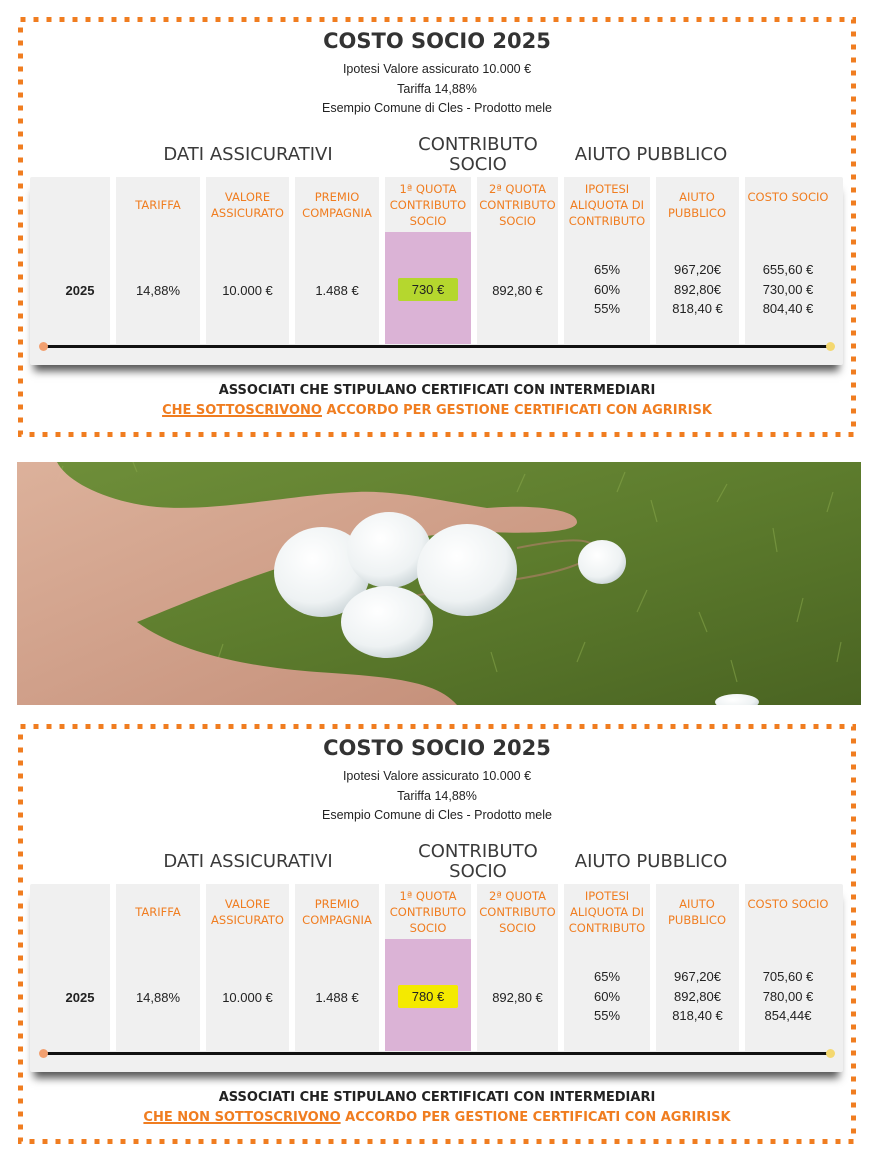 The height and width of the screenshot is (1160, 885). What do you see at coordinates (428, 996) in the screenshot?
I see `quota1-badge: 780 €` at bounding box center [428, 996].